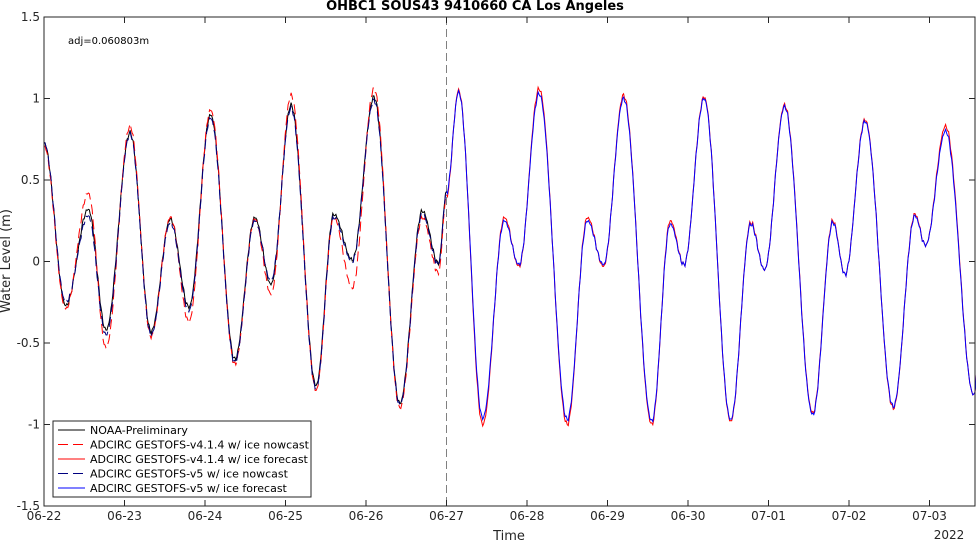  Describe the element at coordinates (200, 445) in the screenshot. I see `legend-entry-2: ADCIRC GESTOFS-v4.1.4 w/ ice nowcast` at that location.